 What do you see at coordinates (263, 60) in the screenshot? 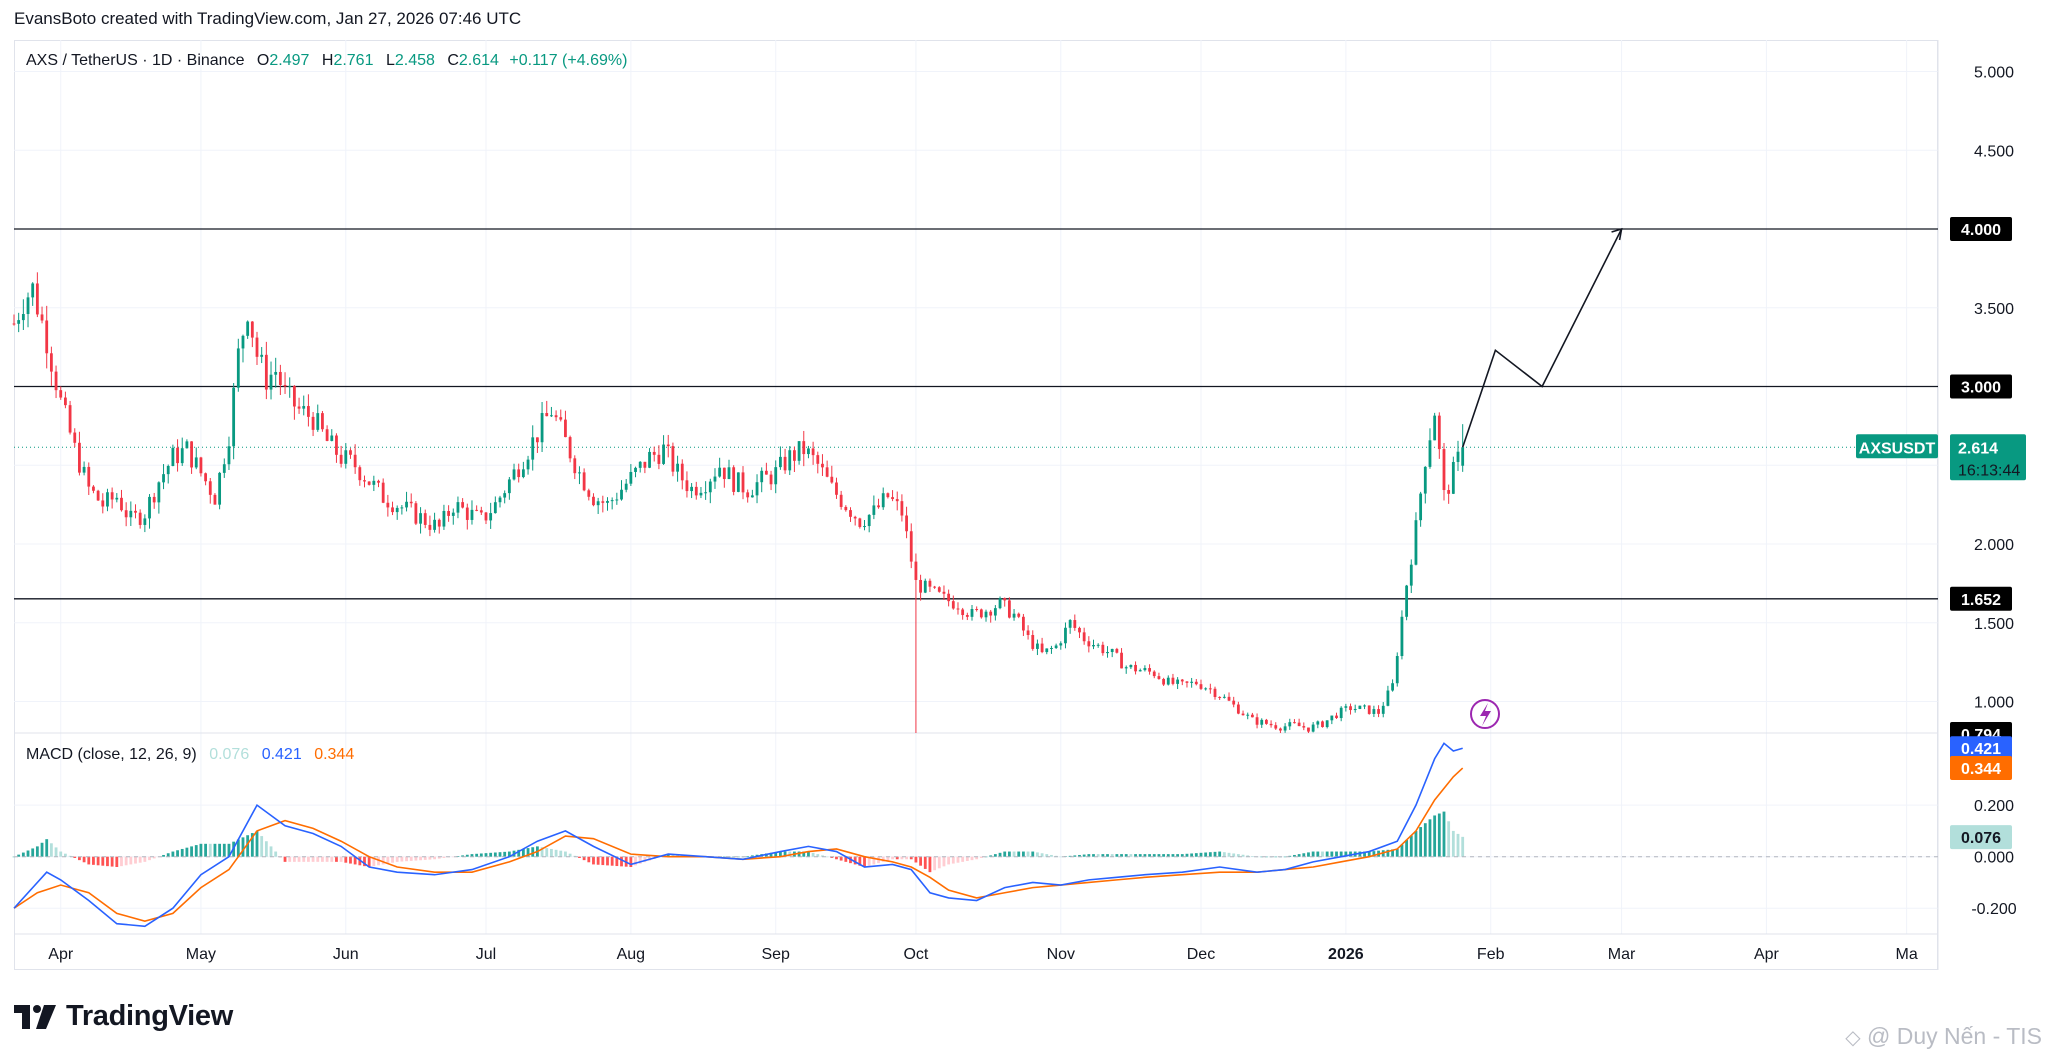
I see `open-label: O` at bounding box center [263, 60].